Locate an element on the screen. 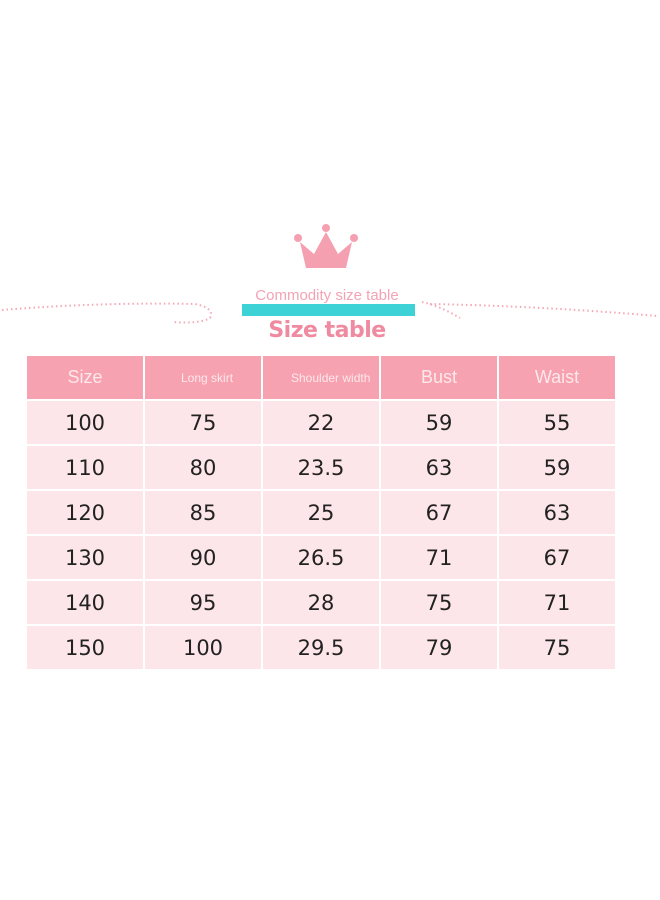  table-cell: 85 is located at coordinates (203, 512).